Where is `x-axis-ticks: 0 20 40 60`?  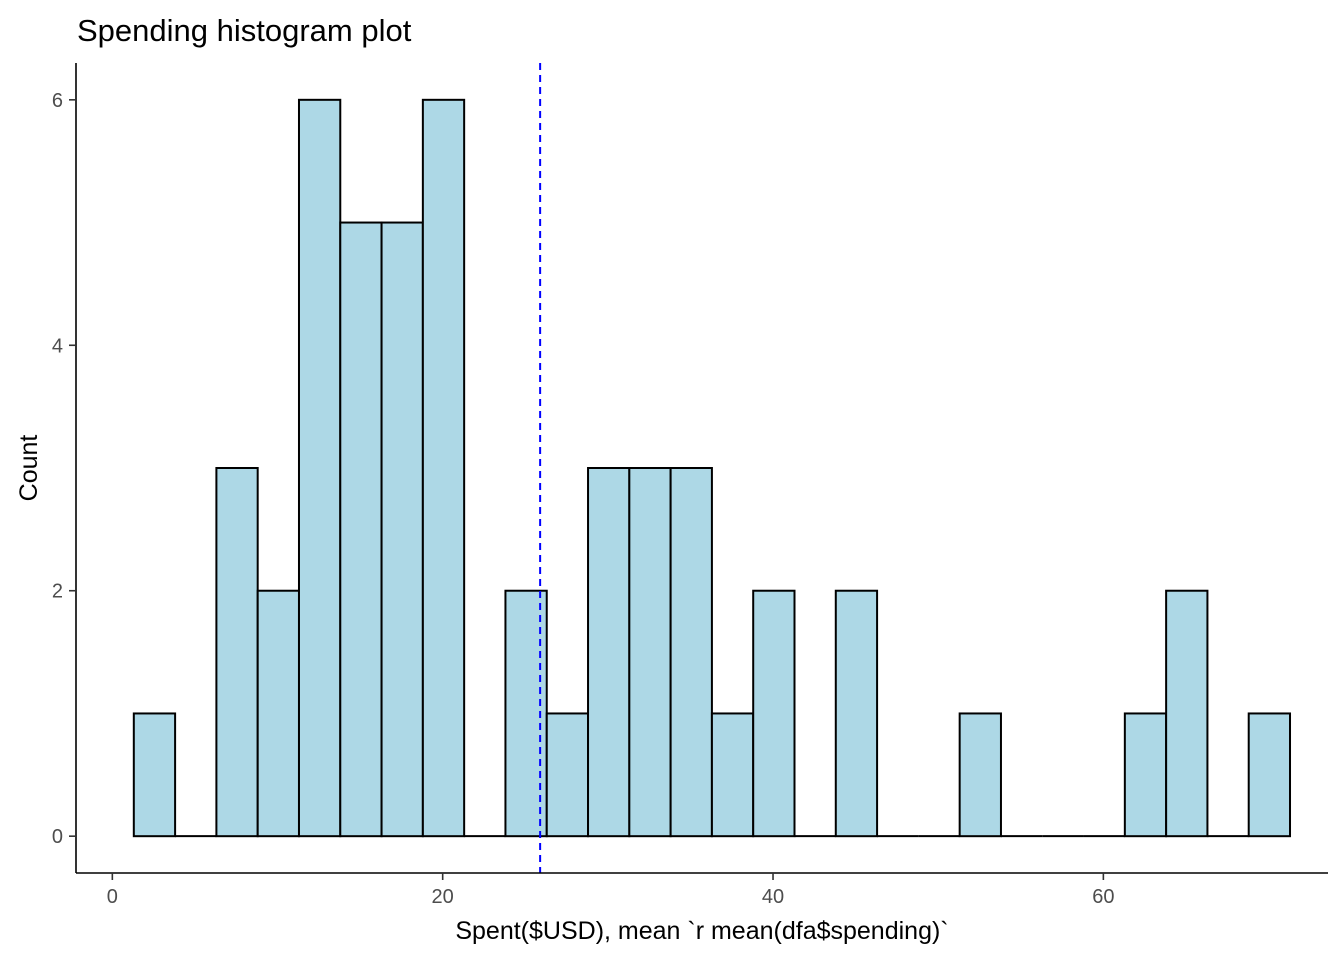 x-axis-ticks: 0 20 40 60 is located at coordinates (610, 890).